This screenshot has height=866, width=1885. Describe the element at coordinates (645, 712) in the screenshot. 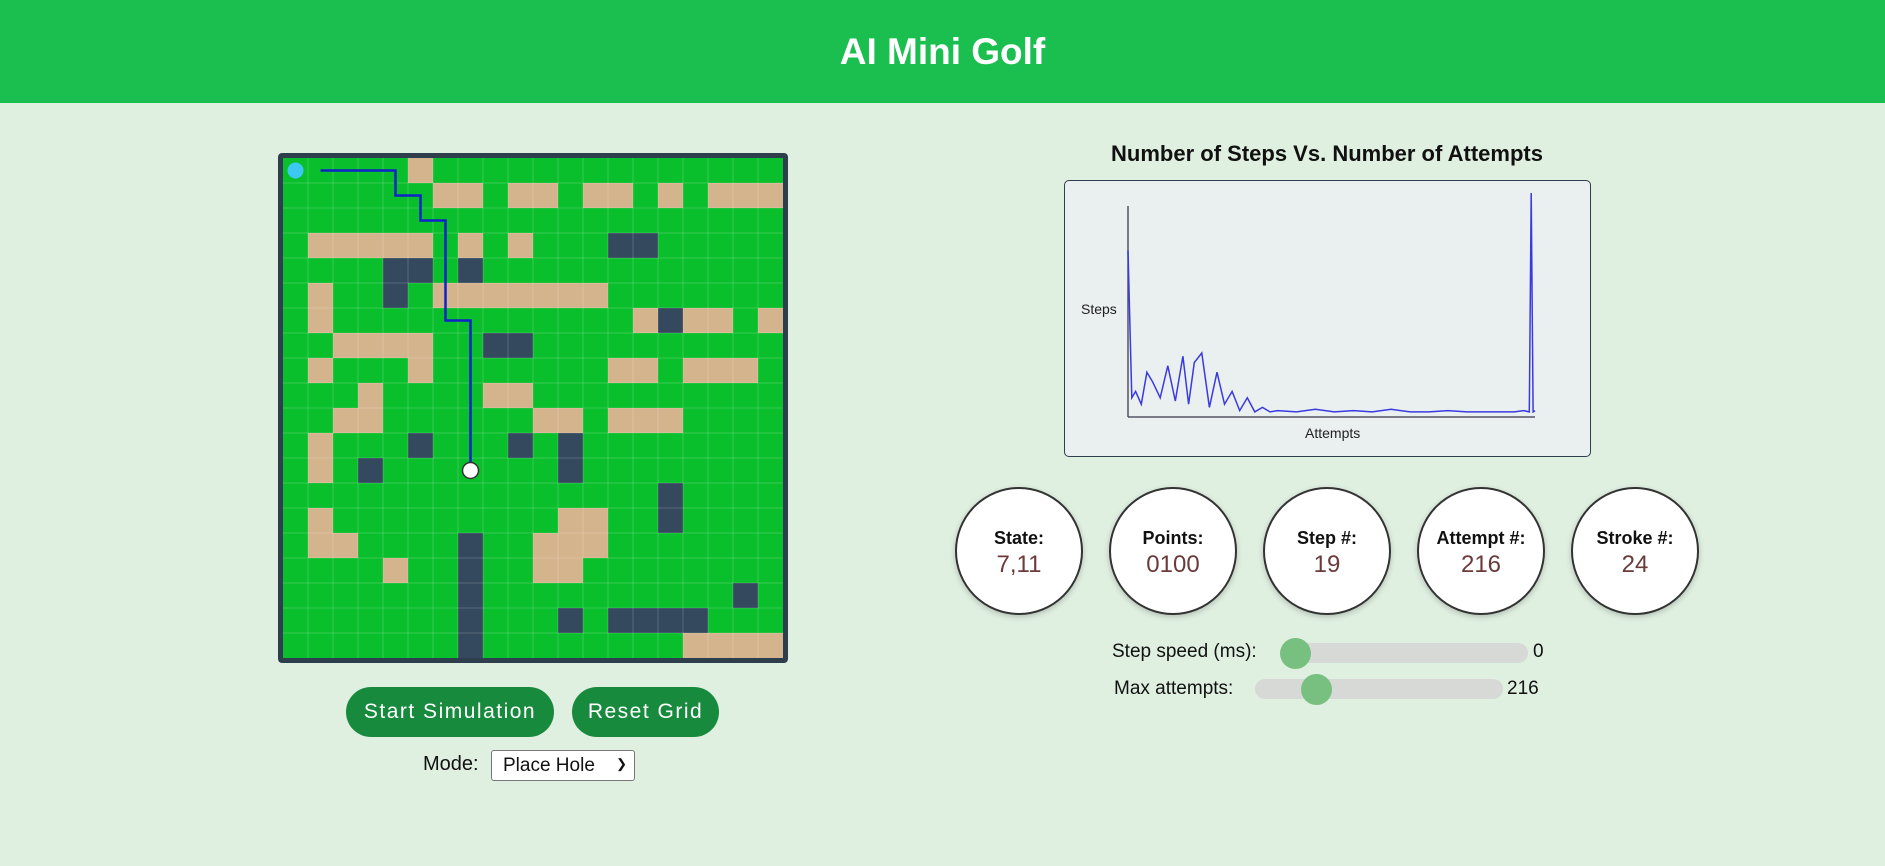

I see `reset-grid-button: Reset Grid` at that location.